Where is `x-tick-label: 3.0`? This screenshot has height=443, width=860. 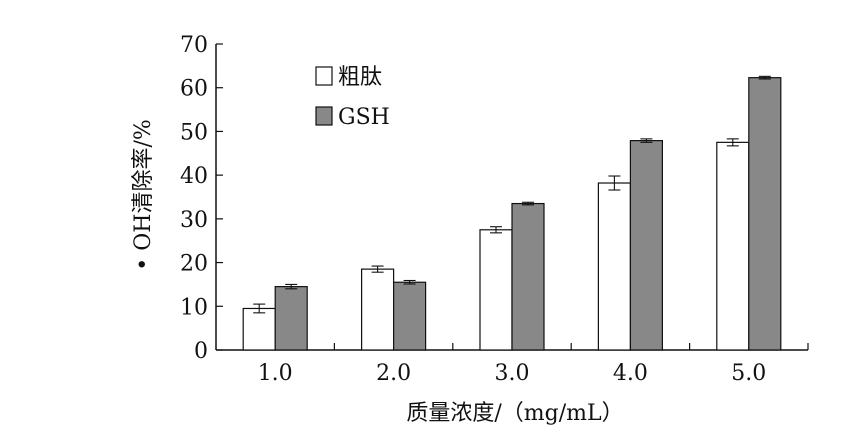
x-tick-label: 3.0 is located at coordinates (512, 373).